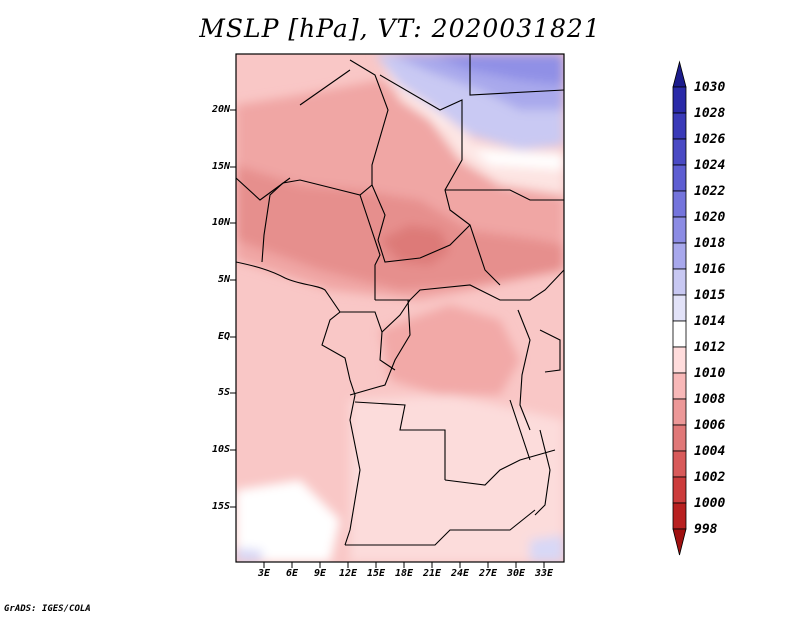 The height and width of the screenshot is (618, 800). Describe the element at coordinates (432, 573) in the screenshot. I see `lon-label: 21E` at that location.